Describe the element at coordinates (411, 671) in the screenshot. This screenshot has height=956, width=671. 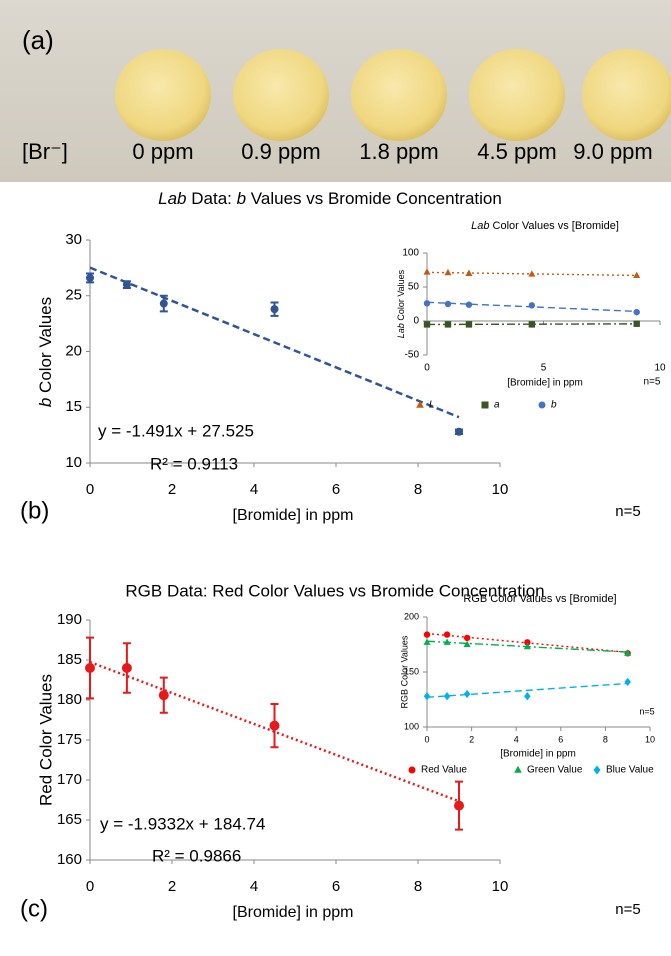
I see `y-tick-label: 150` at that location.